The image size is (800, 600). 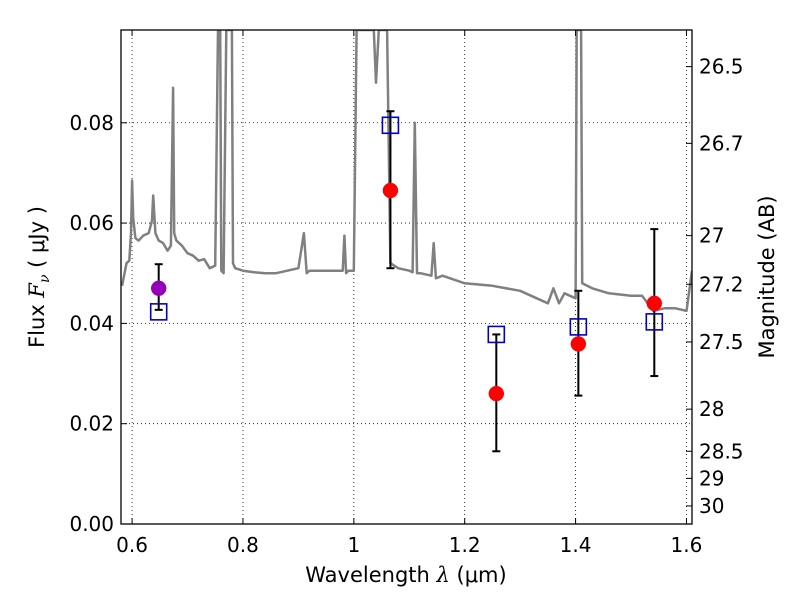 What do you see at coordinates (405, 575) in the screenshot?
I see `x-axis-label: Wavelength λ (μm)` at bounding box center [405, 575].